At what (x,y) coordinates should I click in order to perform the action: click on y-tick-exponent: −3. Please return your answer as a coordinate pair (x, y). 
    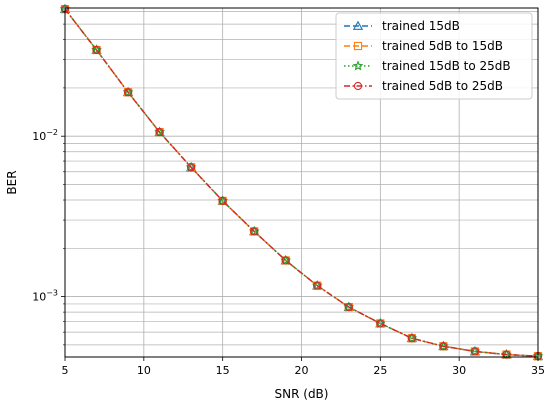
    Looking at the image, I should click on (52, 293).